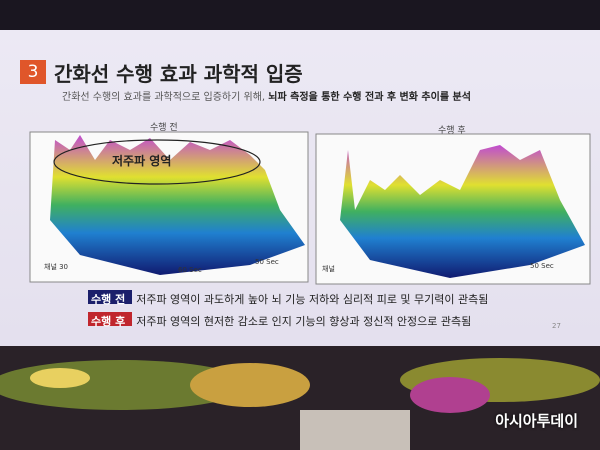 The width and height of the screenshot is (600, 450). What do you see at coordinates (108, 299) in the screenshot?
I see `finding-tag: 수행 전` at bounding box center [108, 299].